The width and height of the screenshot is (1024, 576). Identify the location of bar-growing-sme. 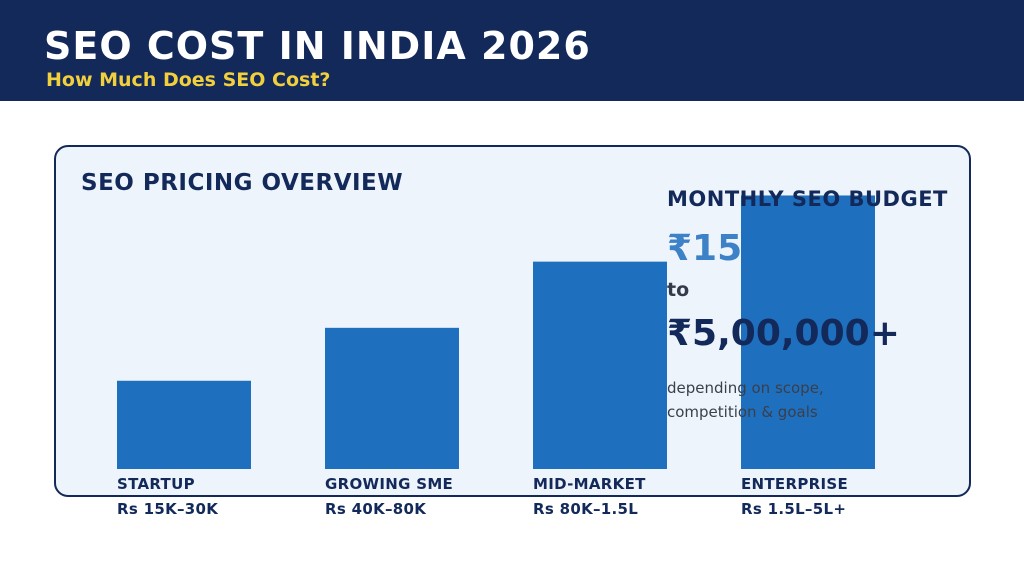
(392, 398).